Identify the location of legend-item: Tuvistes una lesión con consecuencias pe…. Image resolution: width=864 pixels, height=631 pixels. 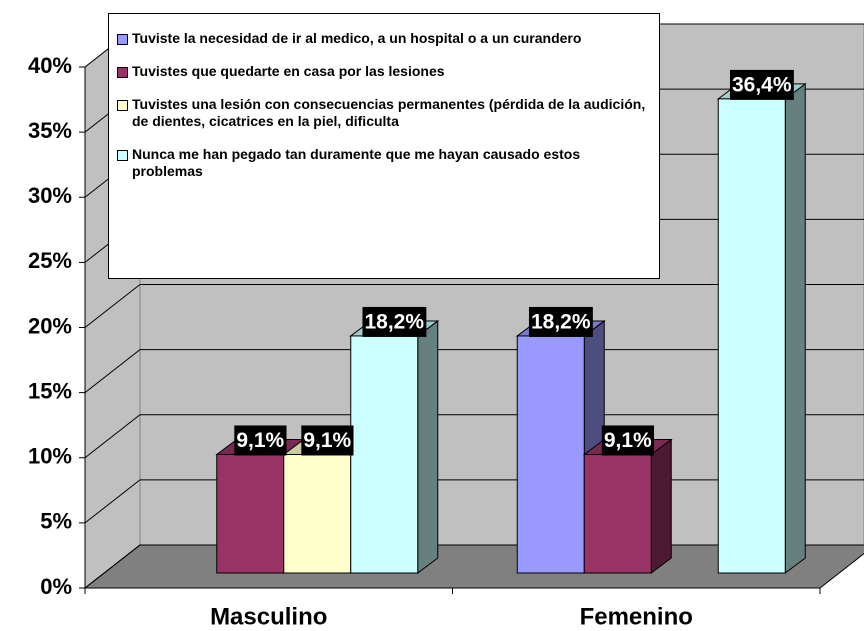
(384, 113).